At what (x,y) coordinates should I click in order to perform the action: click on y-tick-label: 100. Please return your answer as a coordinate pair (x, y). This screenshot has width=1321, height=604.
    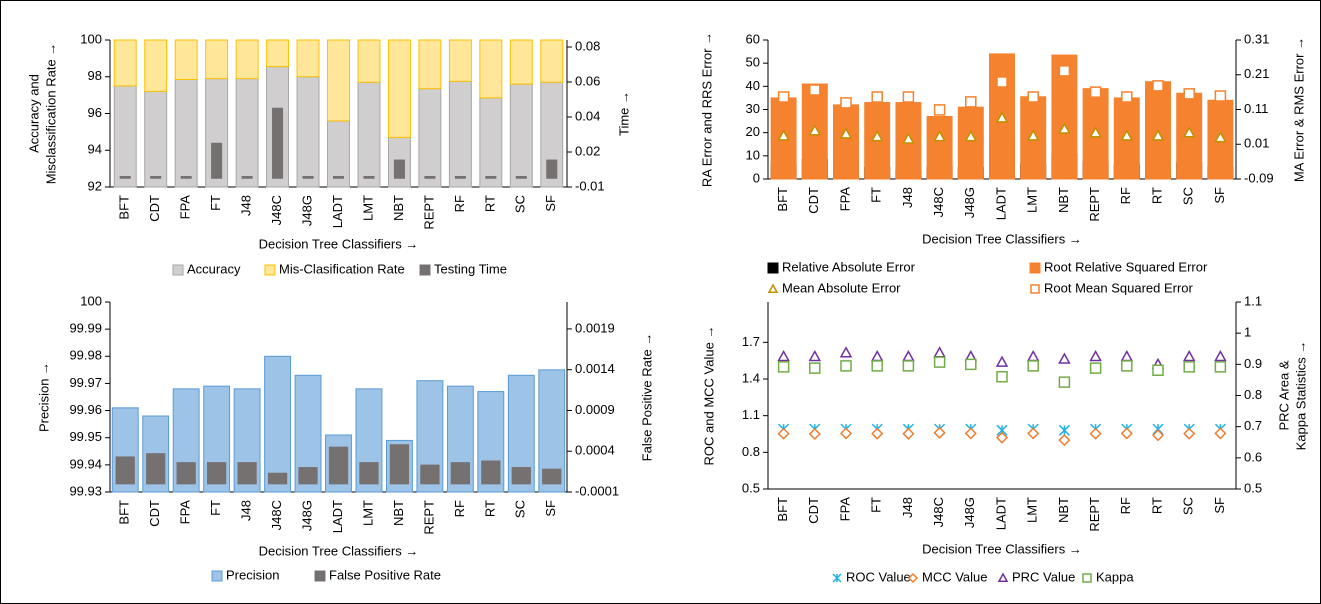
    Looking at the image, I should click on (91, 300).